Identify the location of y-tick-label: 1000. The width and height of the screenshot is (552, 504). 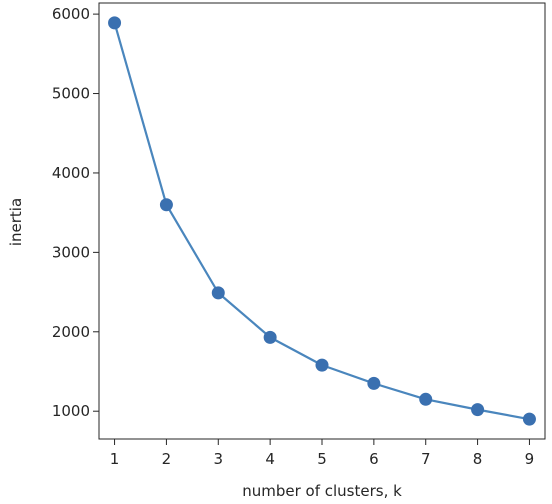
(71, 411).